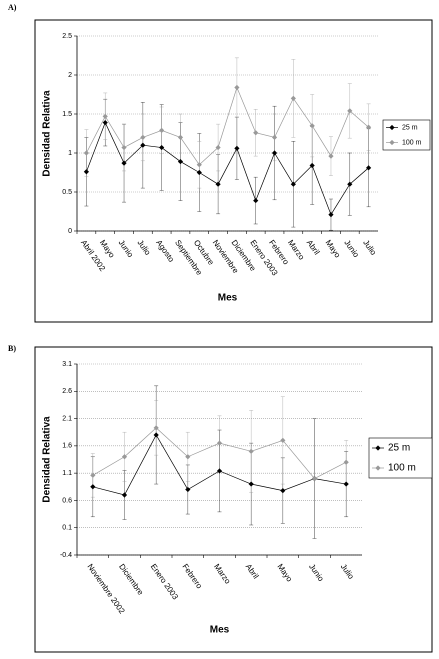  What do you see at coordinates (67, 473) in the screenshot?
I see `y-tick-label: 1.1` at bounding box center [67, 473].